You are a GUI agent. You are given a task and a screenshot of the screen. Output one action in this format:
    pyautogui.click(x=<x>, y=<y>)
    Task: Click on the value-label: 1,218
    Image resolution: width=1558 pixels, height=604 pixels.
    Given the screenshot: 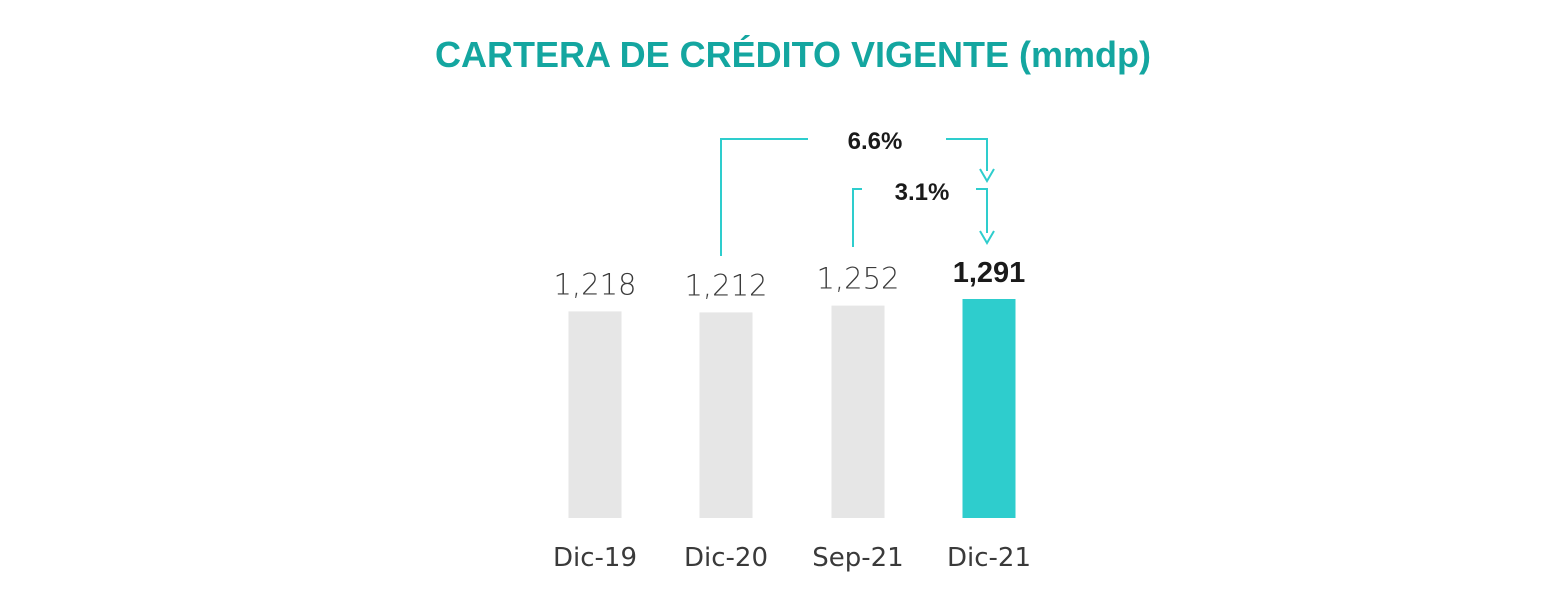 What is the action you would take?
    pyautogui.click(x=594, y=284)
    